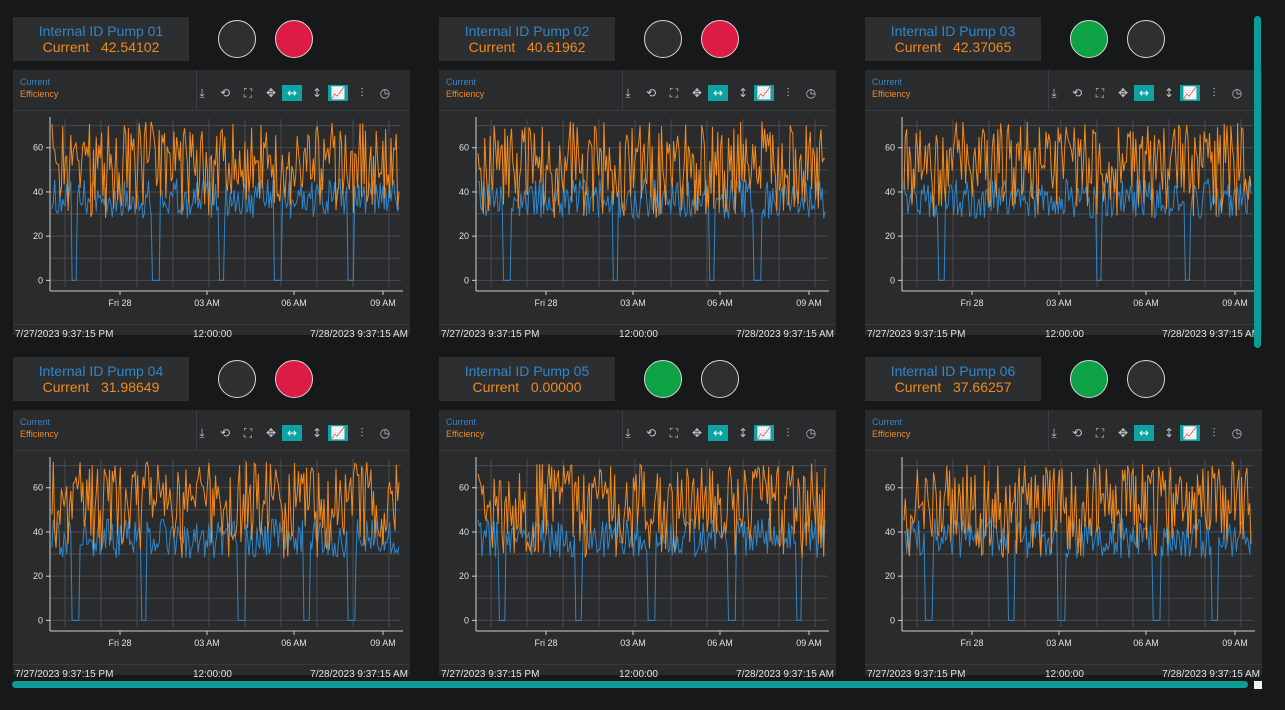 The width and height of the screenshot is (1285, 710). Describe the element at coordinates (890, 532) in the screenshot. I see `y-tick-label: 40` at that location.